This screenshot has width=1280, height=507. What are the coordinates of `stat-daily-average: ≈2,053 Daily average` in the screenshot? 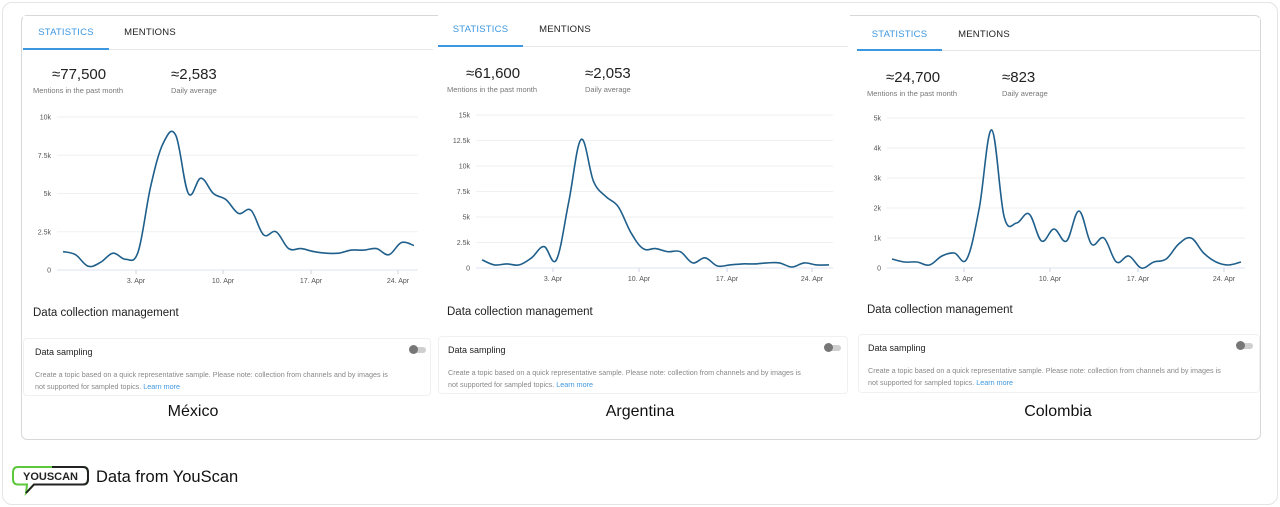 It's located at (608, 79).